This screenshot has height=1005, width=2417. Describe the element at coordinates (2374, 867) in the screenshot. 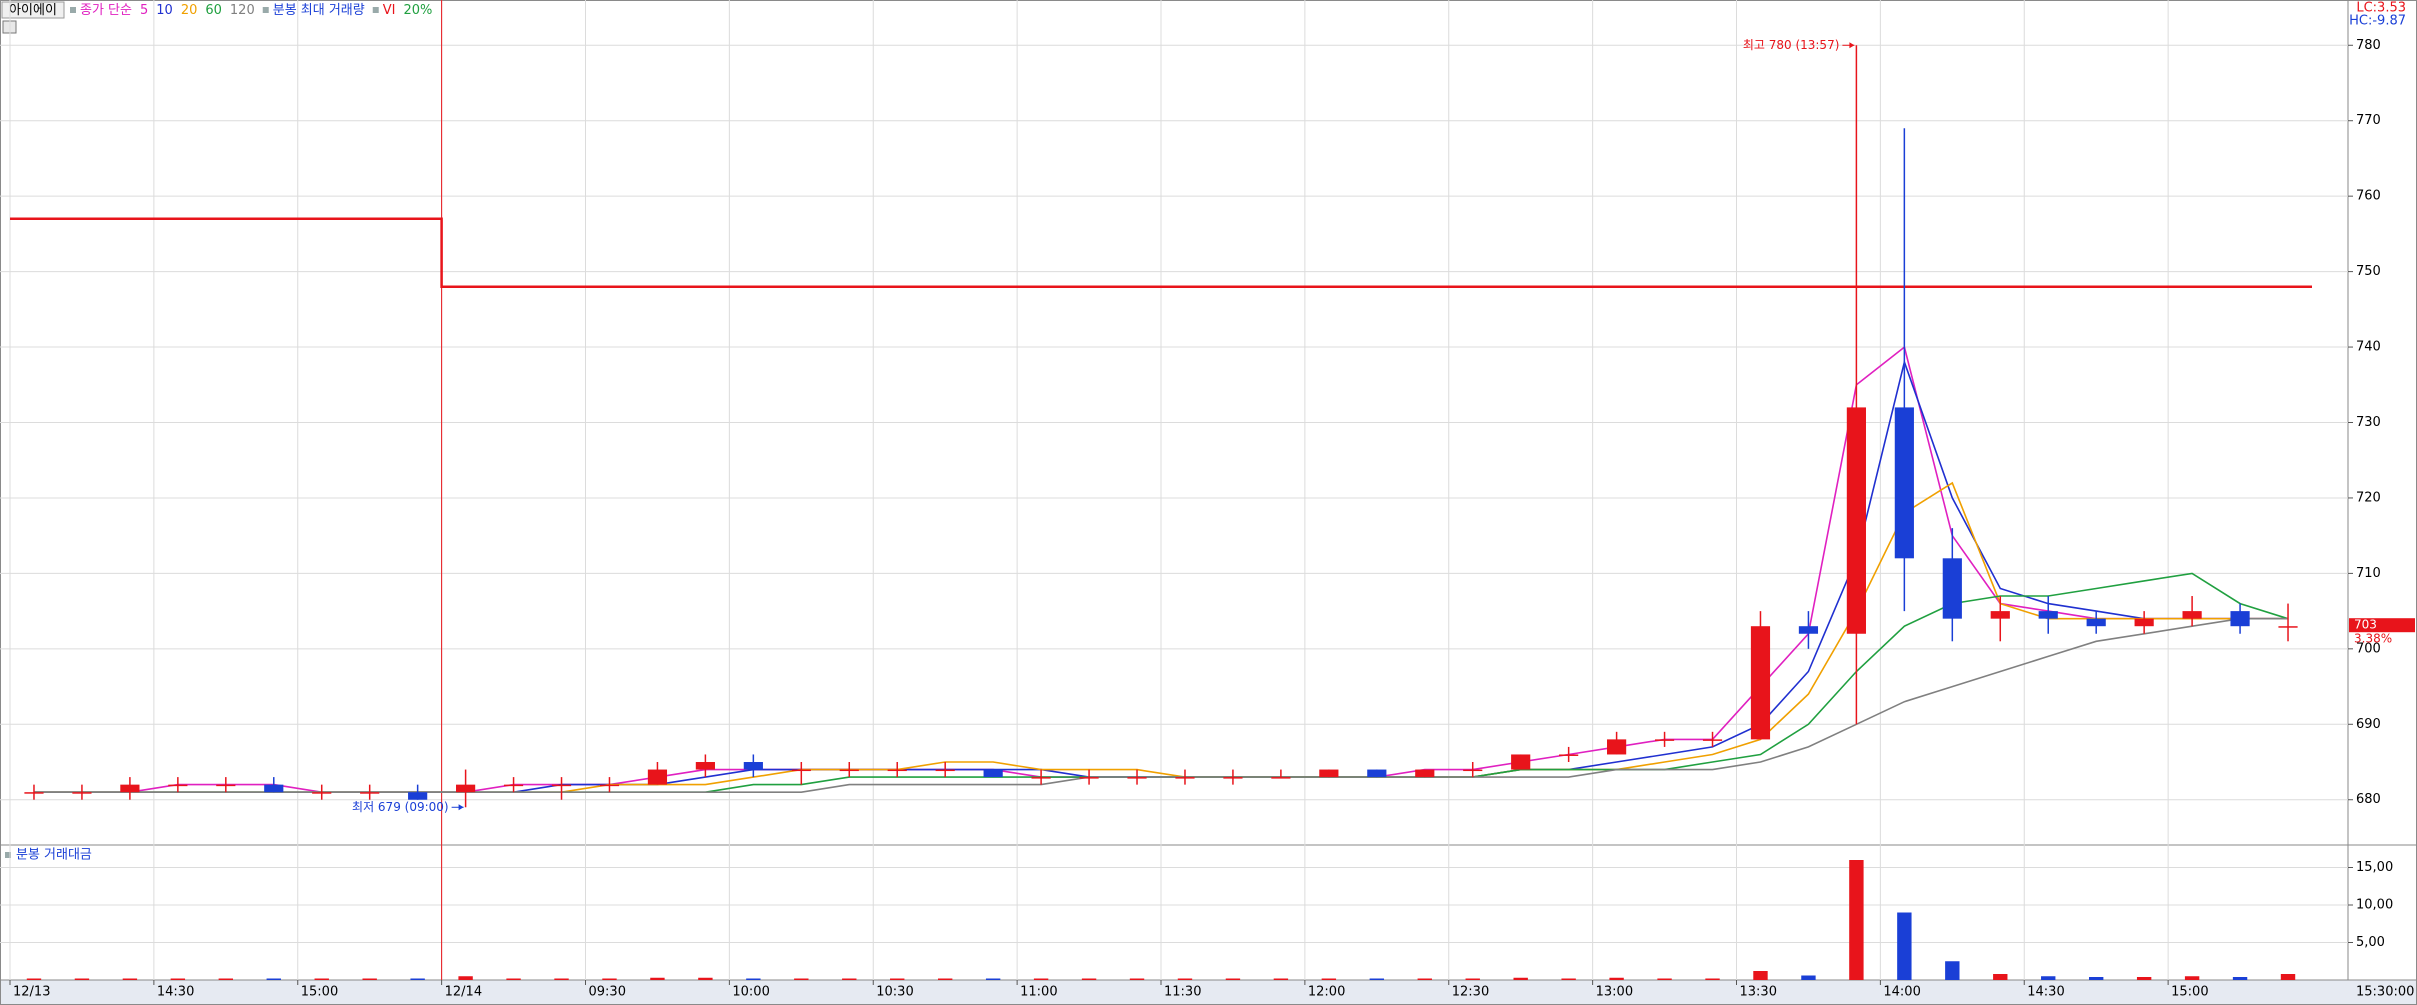

I see `y-tick-label: 15,00` at that location.